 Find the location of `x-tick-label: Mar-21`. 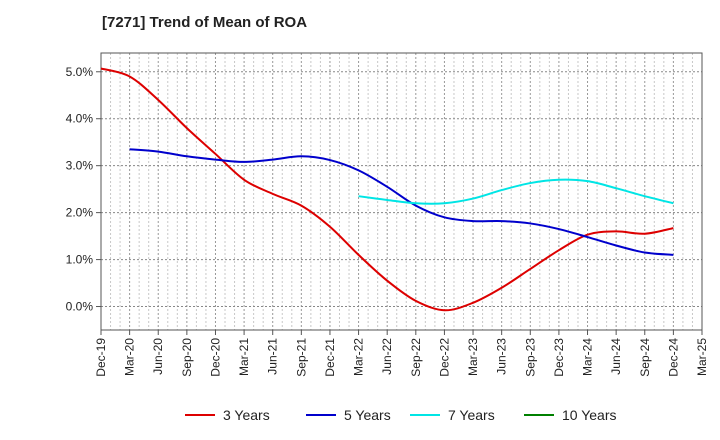

x-tick-label: Mar-21 is located at coordinates (244, 357).